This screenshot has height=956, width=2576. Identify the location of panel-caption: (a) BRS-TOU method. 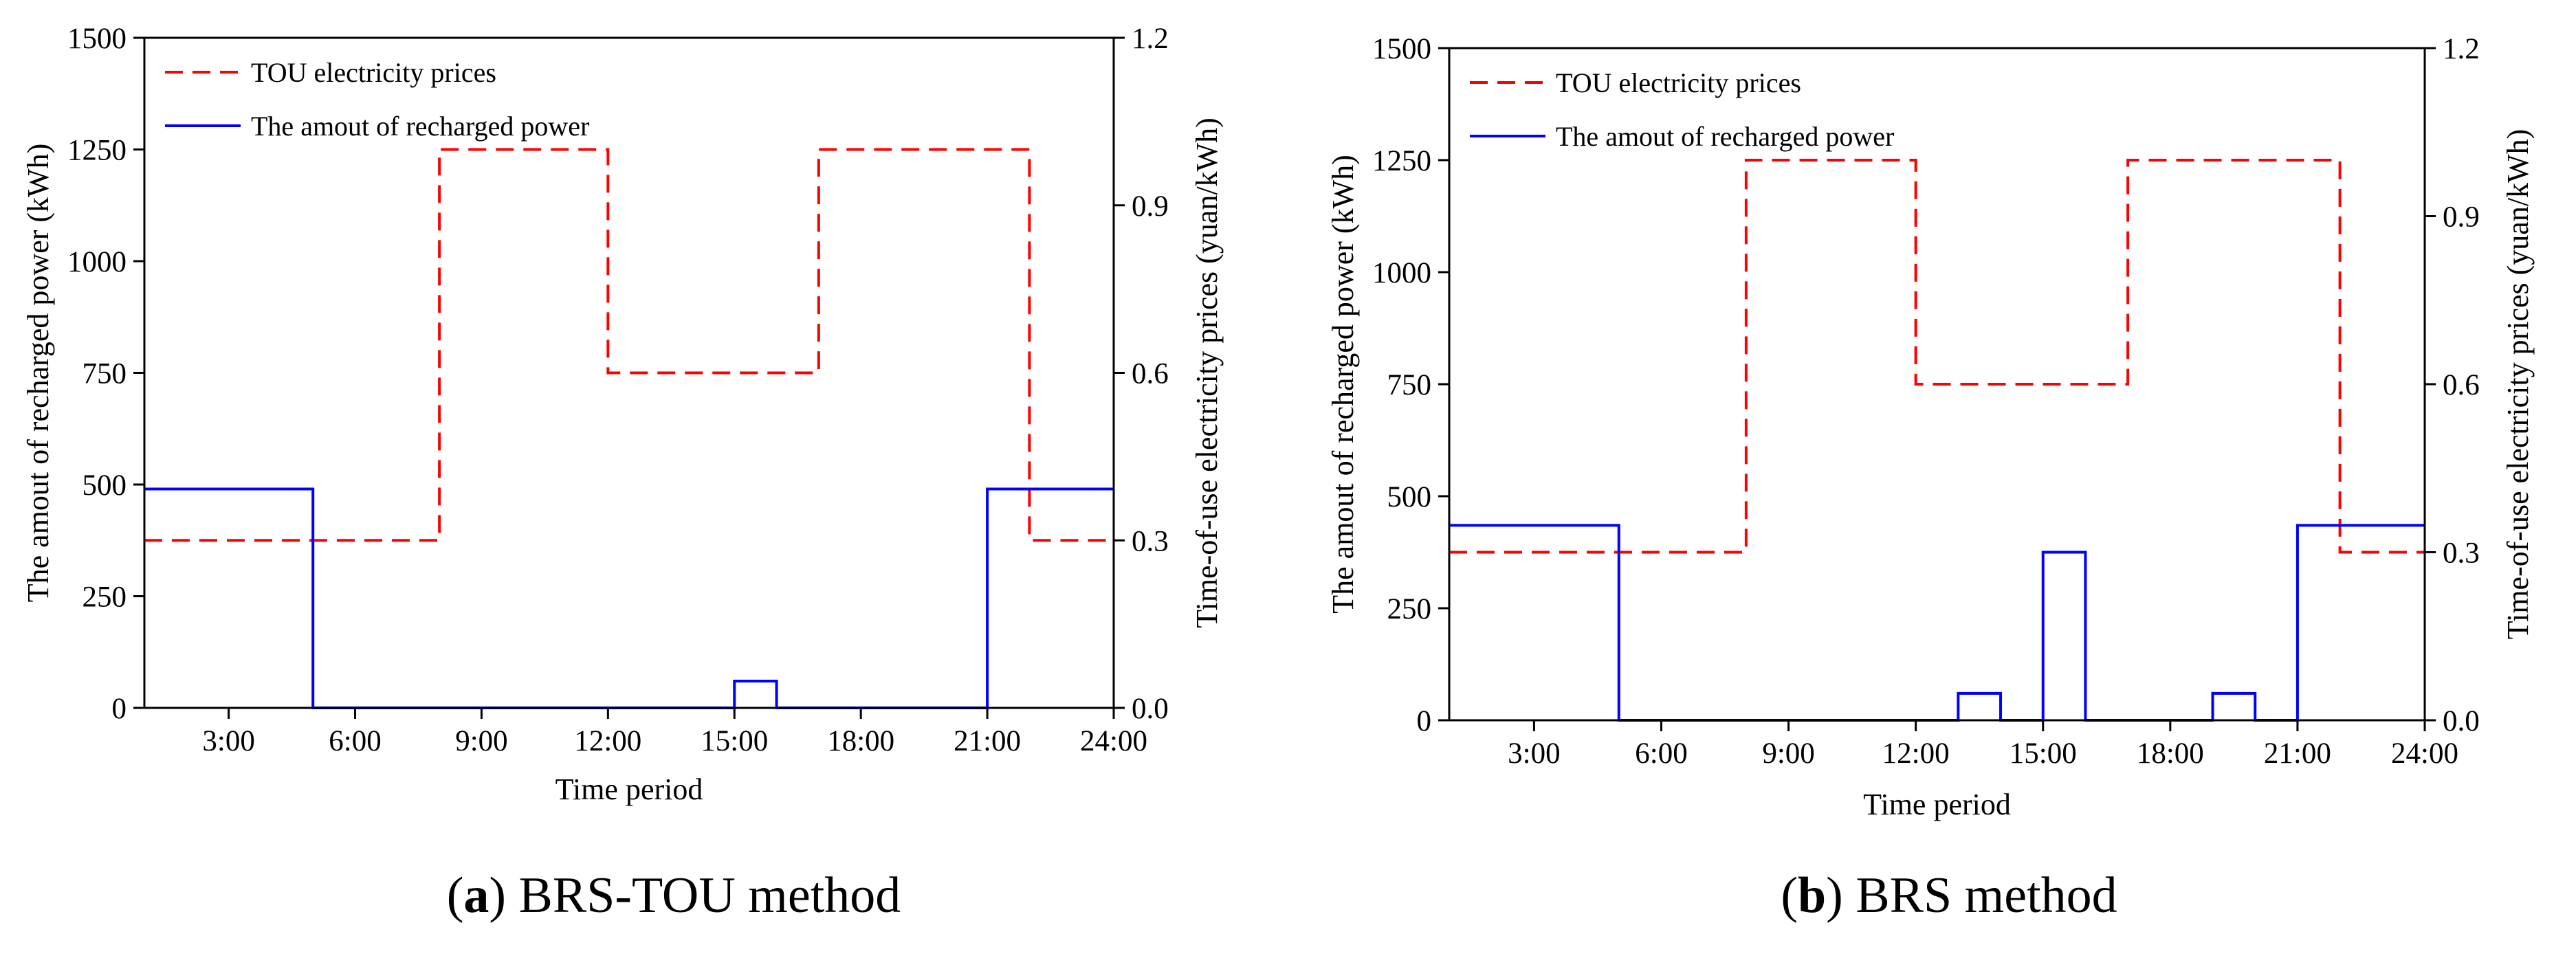
(674, 895).